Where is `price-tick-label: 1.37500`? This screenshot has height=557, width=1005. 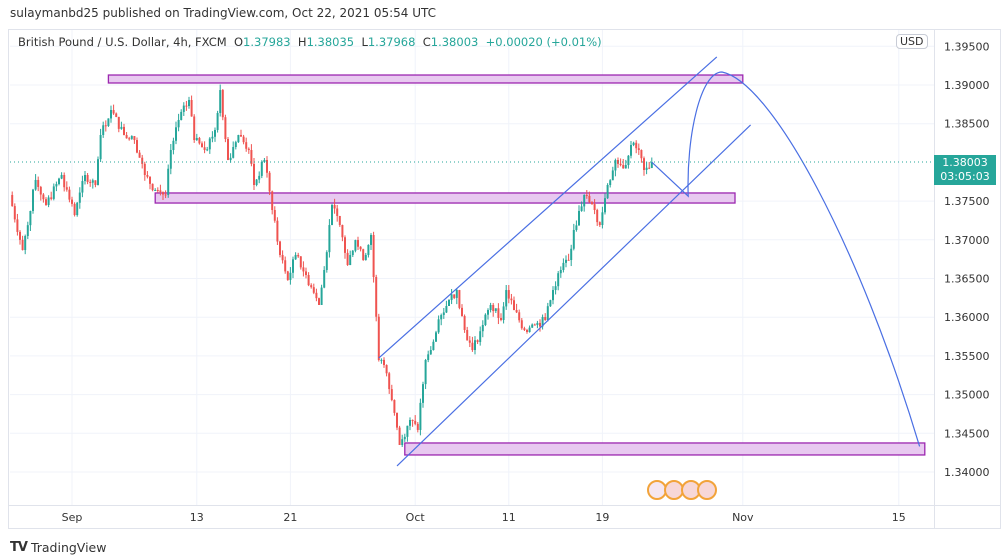
price-tick-label: 1.37500 is located at coordinates (967, 201).